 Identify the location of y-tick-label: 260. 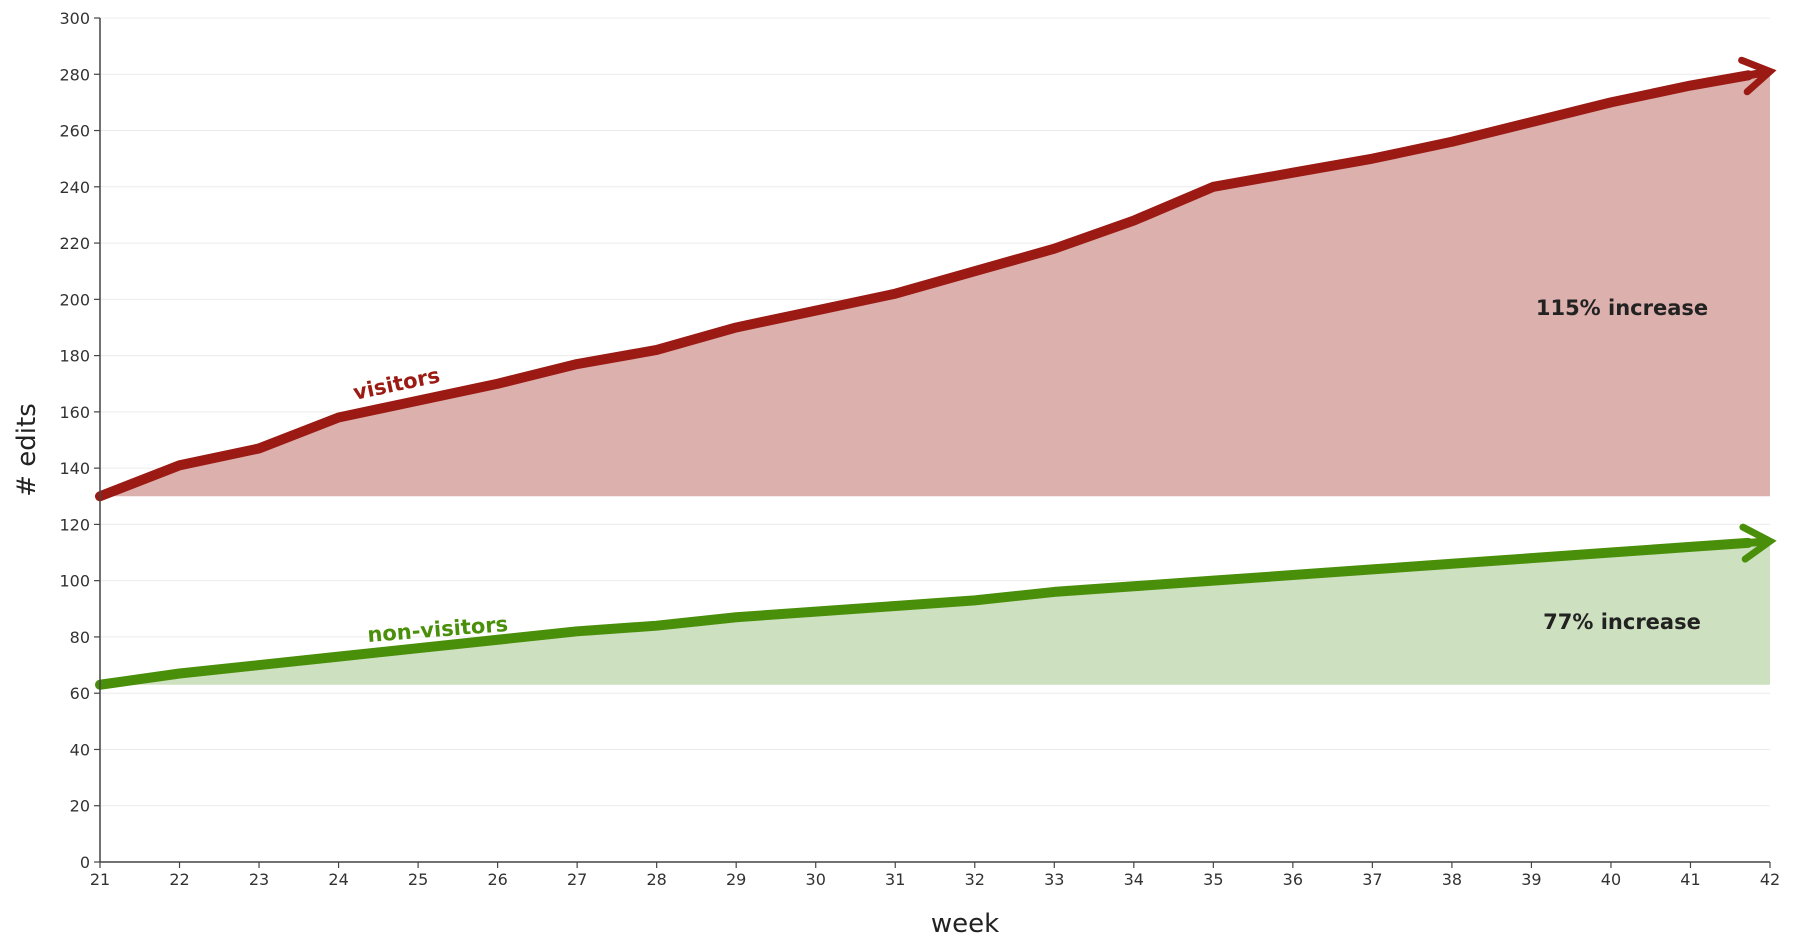
(74, 131).